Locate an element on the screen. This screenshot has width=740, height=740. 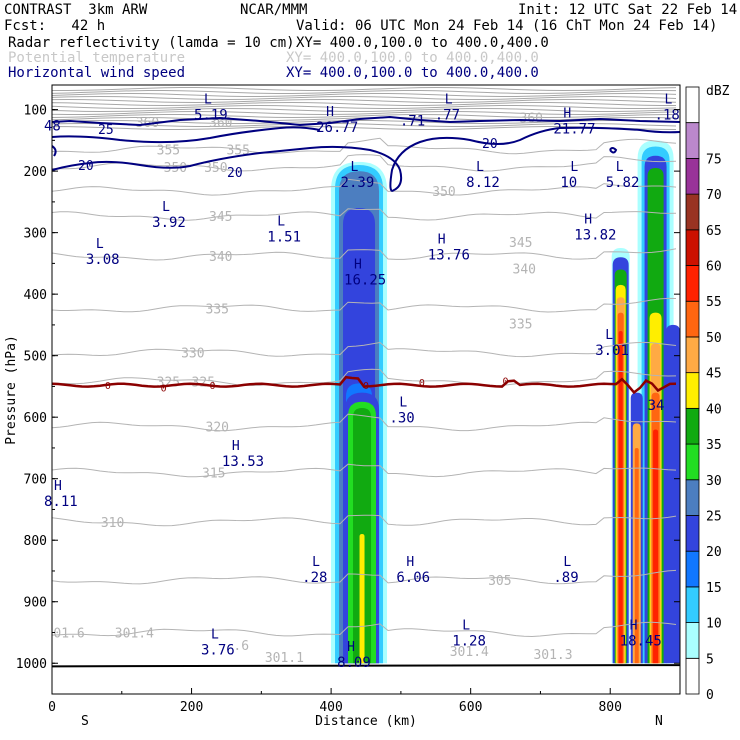
theta-label: 350 is located at coordinates (443, 192).